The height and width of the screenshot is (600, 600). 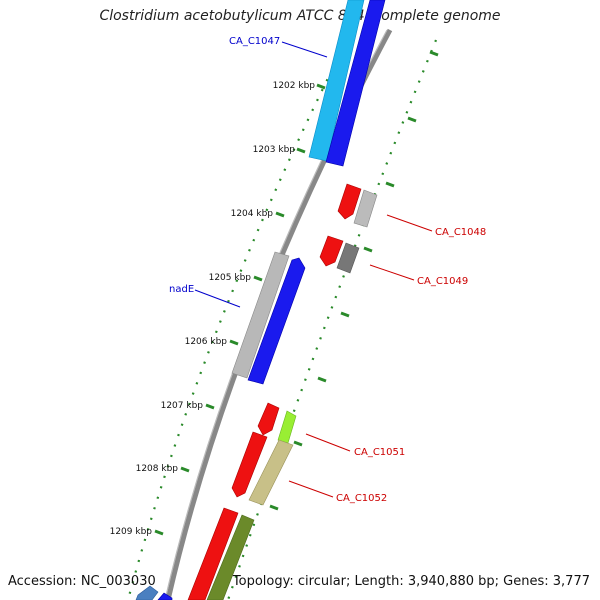 What do you see at coordinates (345, 314) in the screenshot?
I see `outer-tick-e` at bounding box center [345, 314].